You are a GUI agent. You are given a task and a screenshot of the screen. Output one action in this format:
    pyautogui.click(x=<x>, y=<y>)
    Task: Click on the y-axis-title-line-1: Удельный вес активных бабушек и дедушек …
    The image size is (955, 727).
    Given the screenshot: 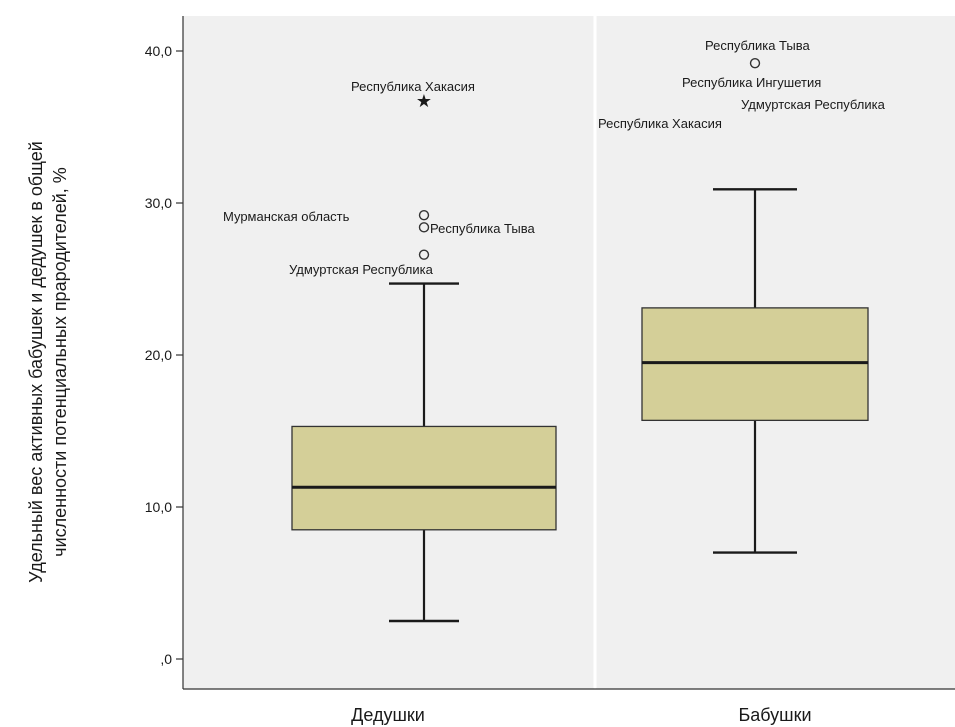 What is the action you would take?
    pyautogui.click(x=36, y=362)
    